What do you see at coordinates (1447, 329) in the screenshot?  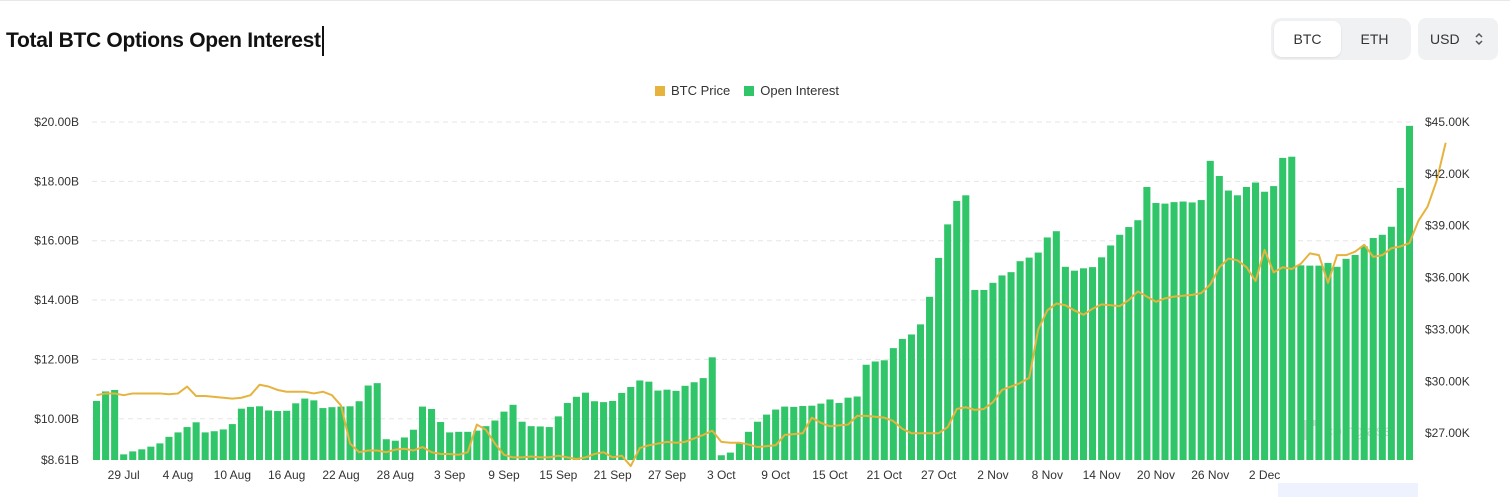 I see `right-axis-tick-label: $33.00K` at bounding box center [1447, 329].